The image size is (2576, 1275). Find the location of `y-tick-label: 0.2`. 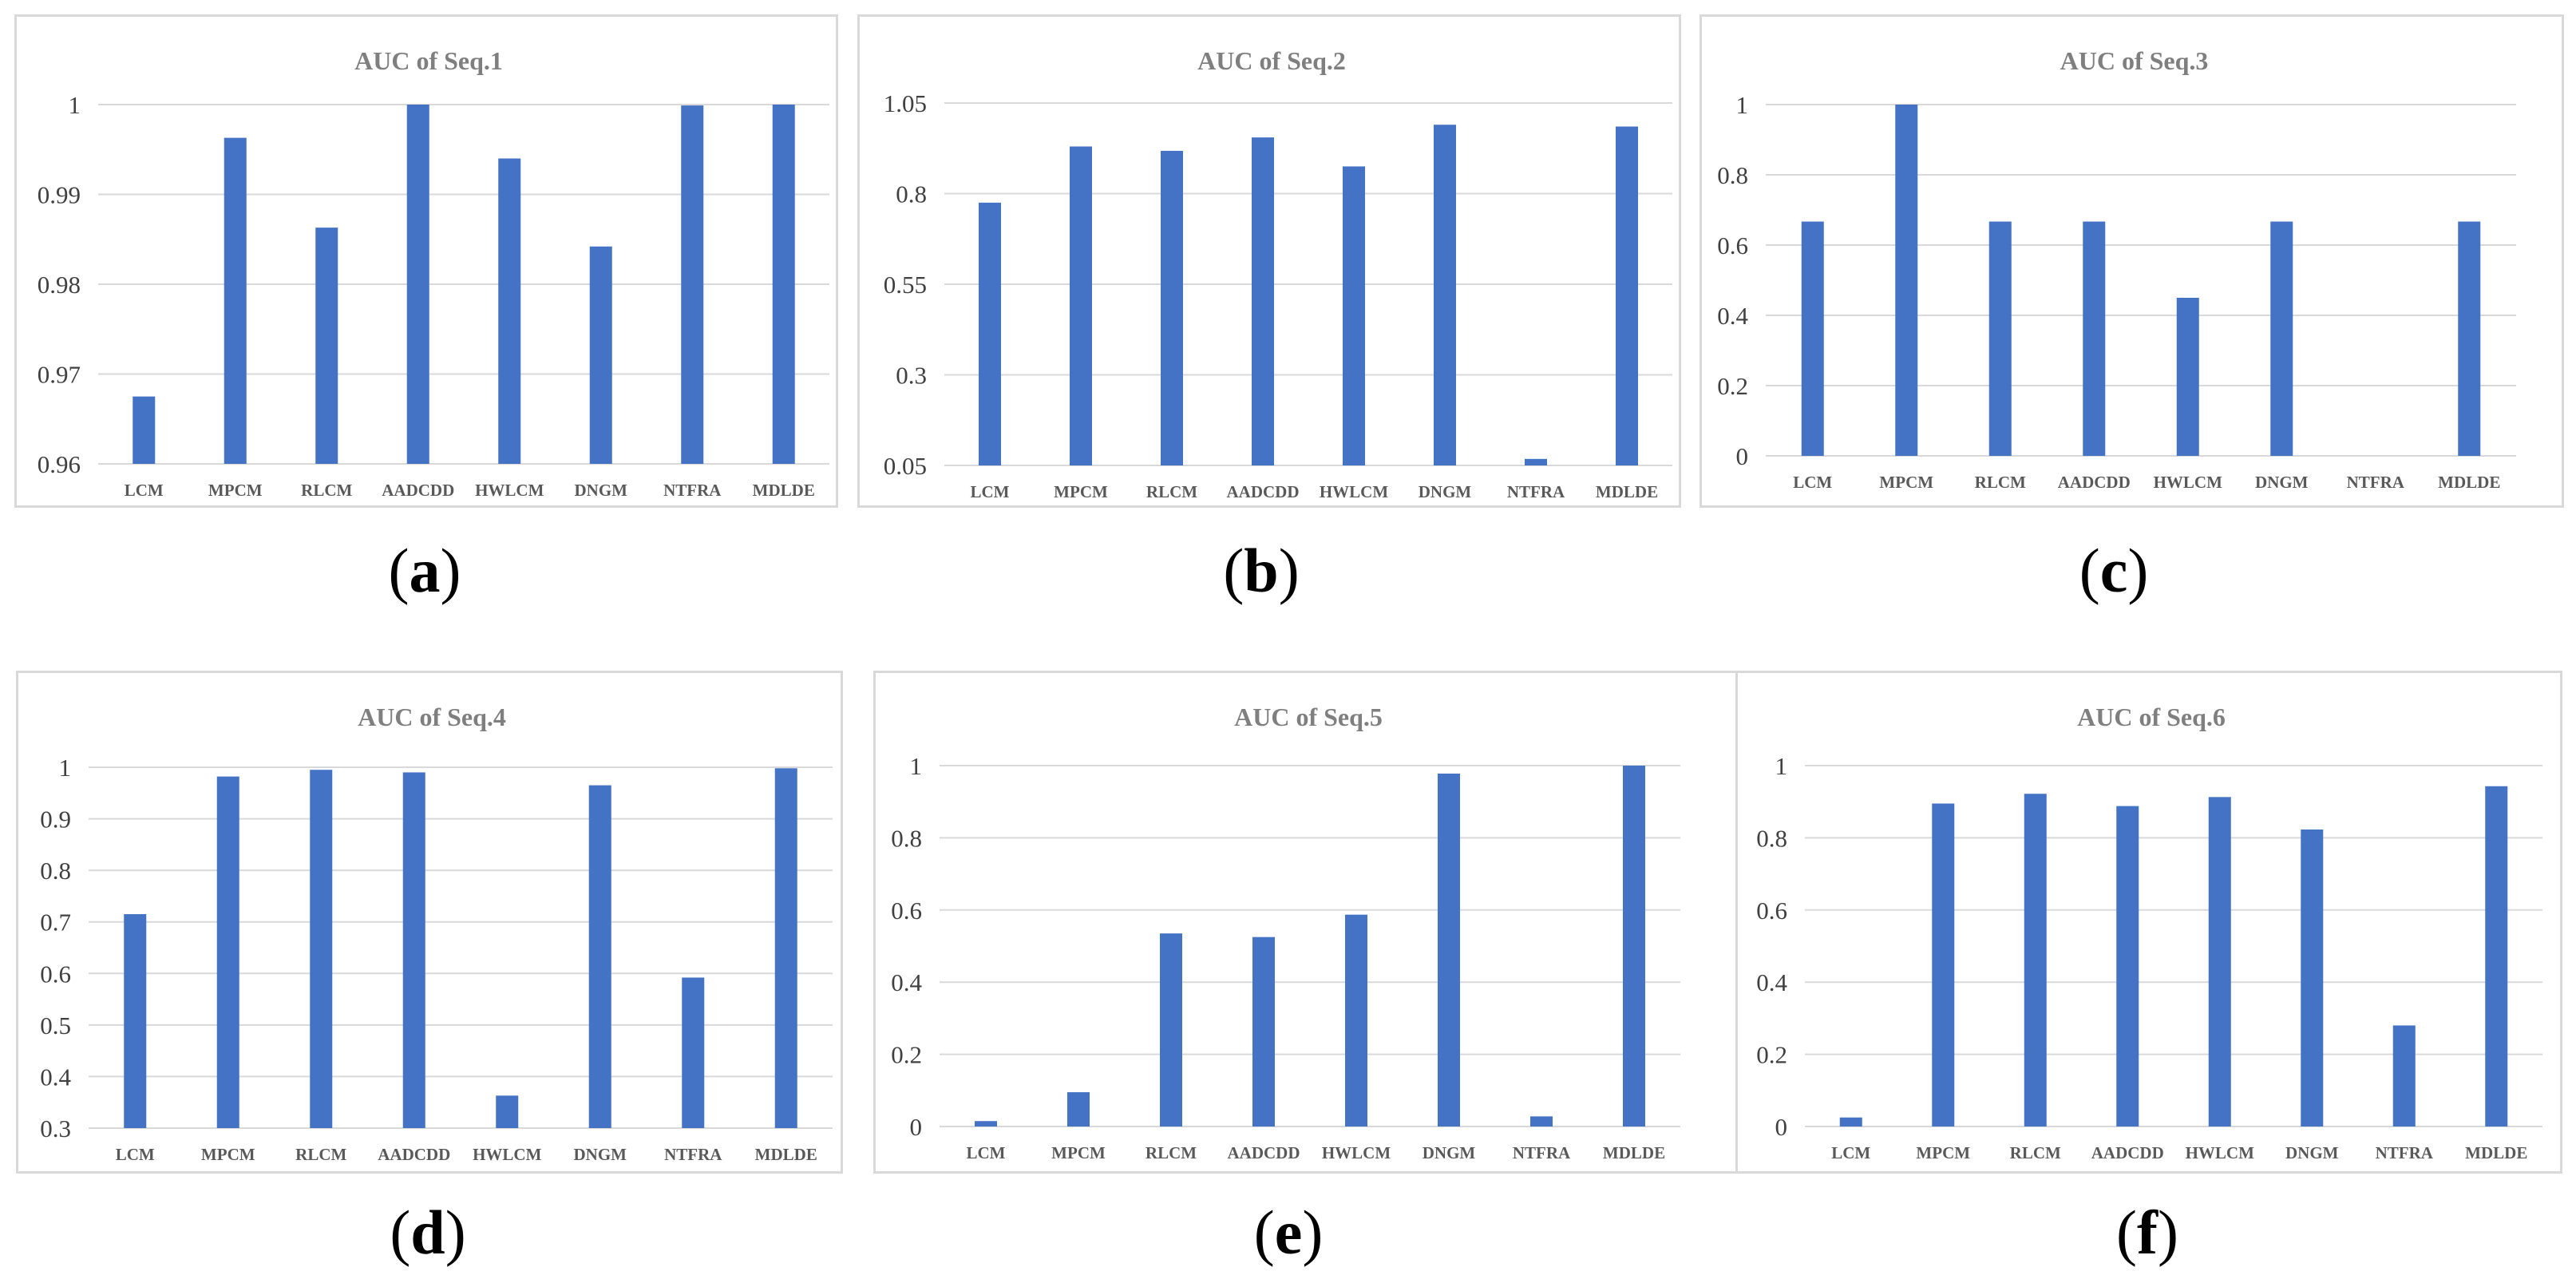

y-tick-label: 0.2 is located at coordinates (1732, 386).